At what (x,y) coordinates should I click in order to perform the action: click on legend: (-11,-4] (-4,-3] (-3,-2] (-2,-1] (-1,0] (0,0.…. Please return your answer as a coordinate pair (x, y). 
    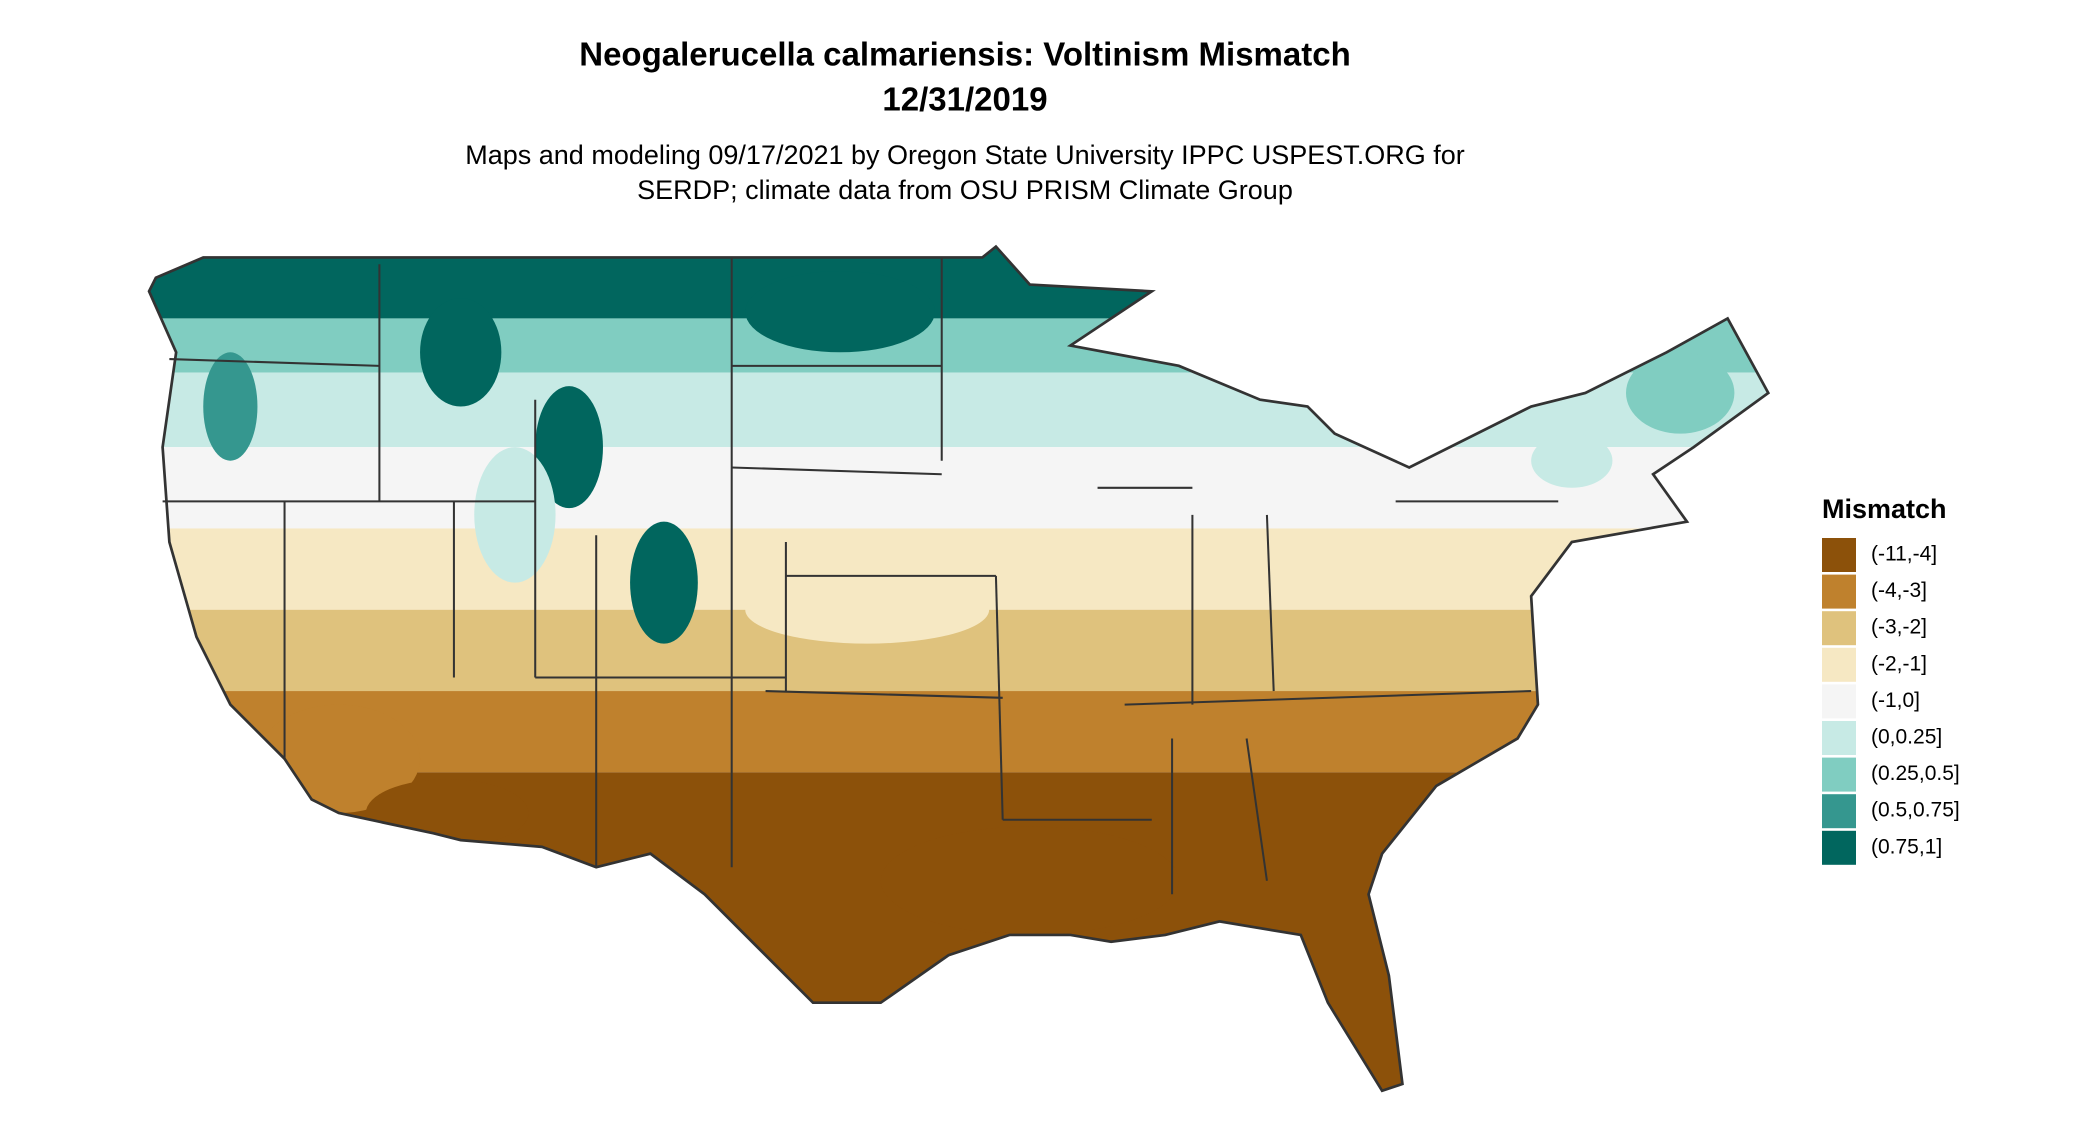
    Looking at the image, I should click on (1891, 701).